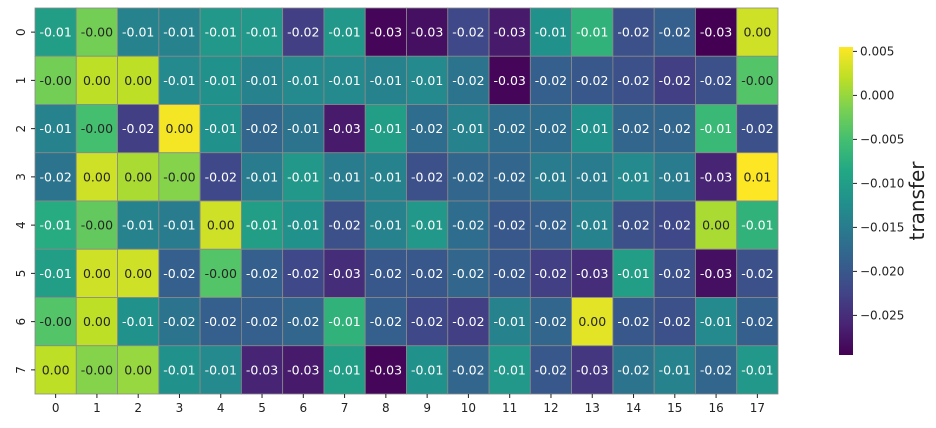  What do you see at coordinates (262, 129) in the screenshot?
I see `heatmap-cell-r2-c5` at bounding box center [262, 129].